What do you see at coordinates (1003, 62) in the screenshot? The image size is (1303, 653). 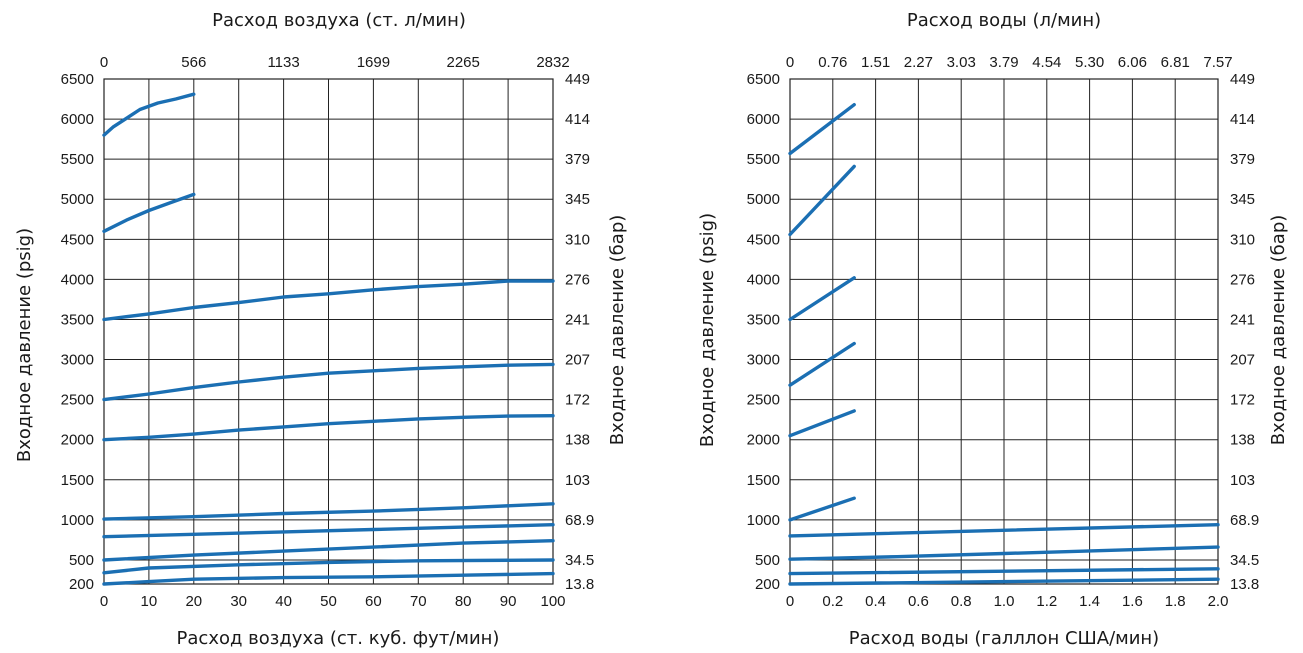 I see `x-top-tick-label: 3.79` at bounding box center [1003, 62].